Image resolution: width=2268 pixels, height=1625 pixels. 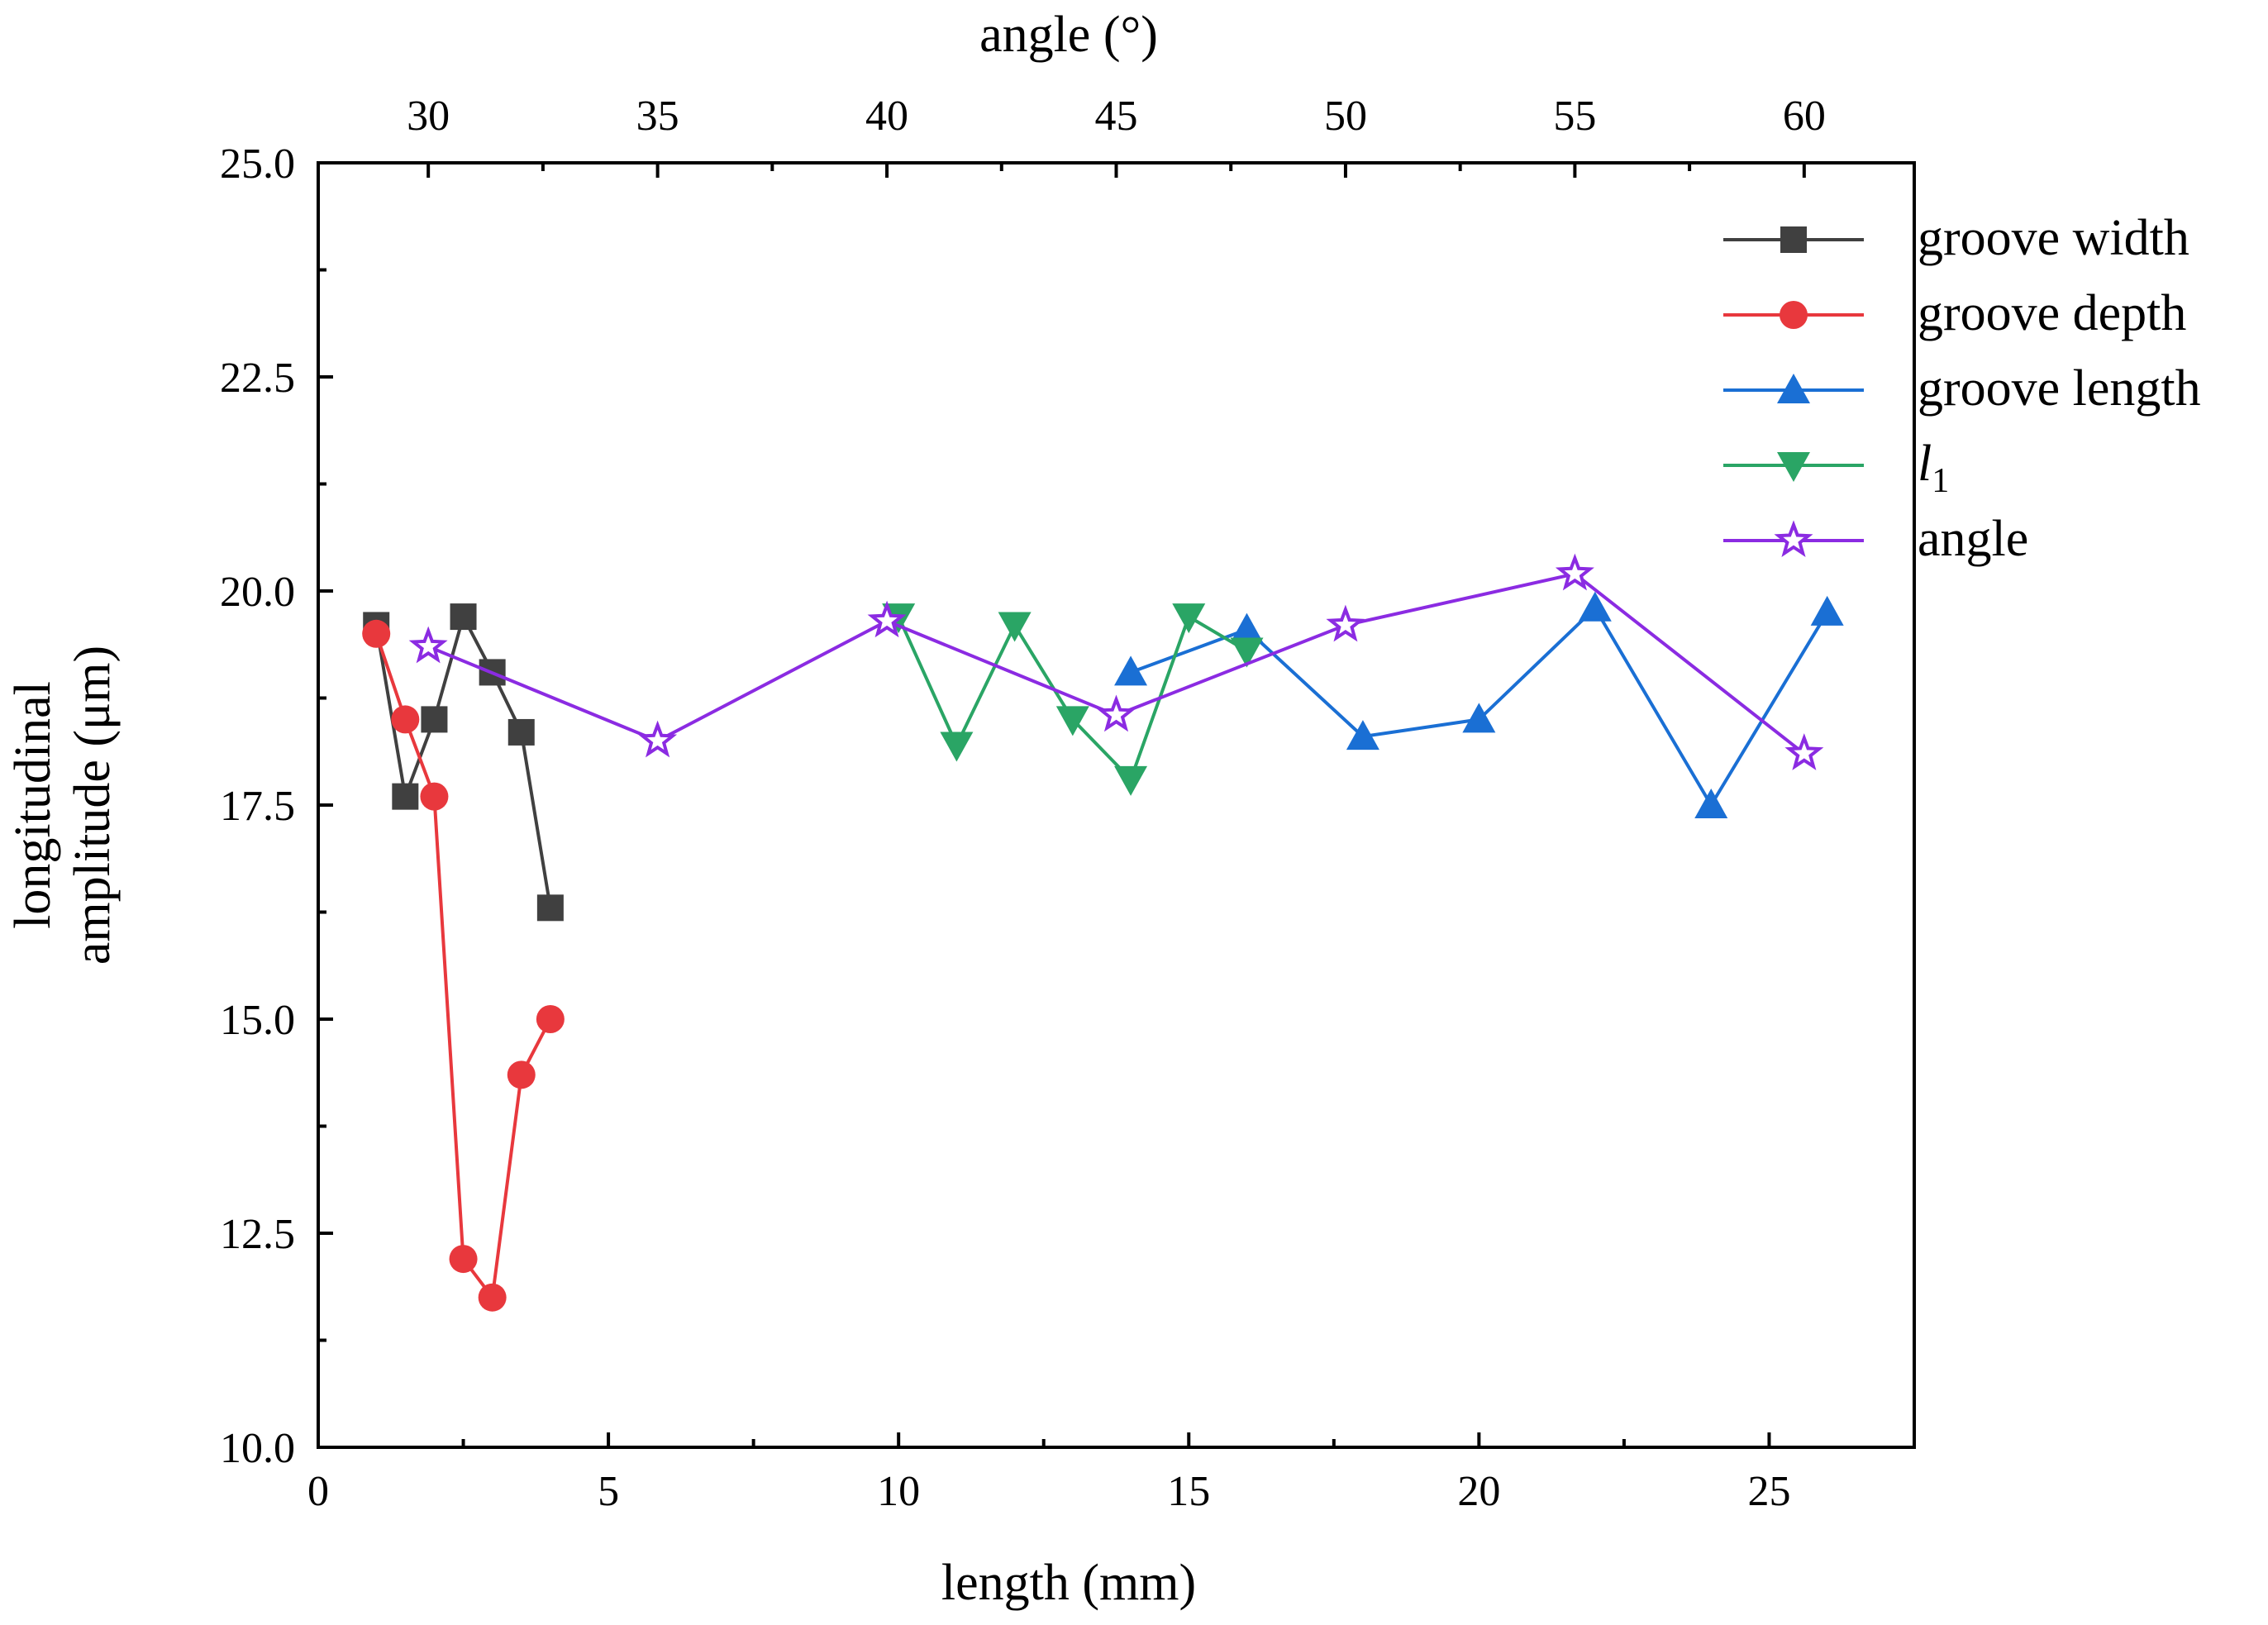 What do you see at coordinates (258, 592) in the screenshot?
I see `y-tick-label: 20.0` at bounding box center [258, 592].